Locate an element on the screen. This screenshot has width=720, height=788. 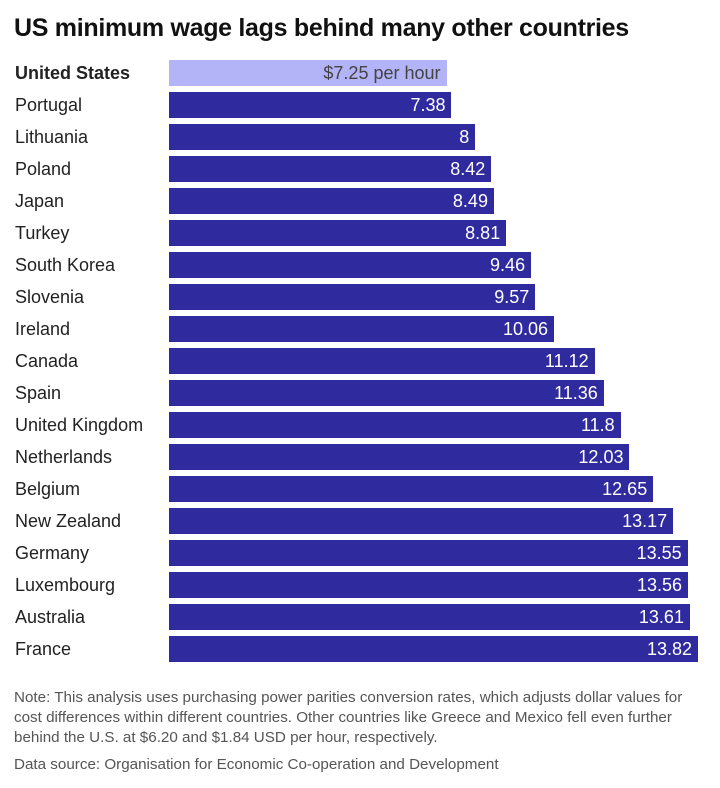
category-label: Poland is located at coordinates (43, 169).